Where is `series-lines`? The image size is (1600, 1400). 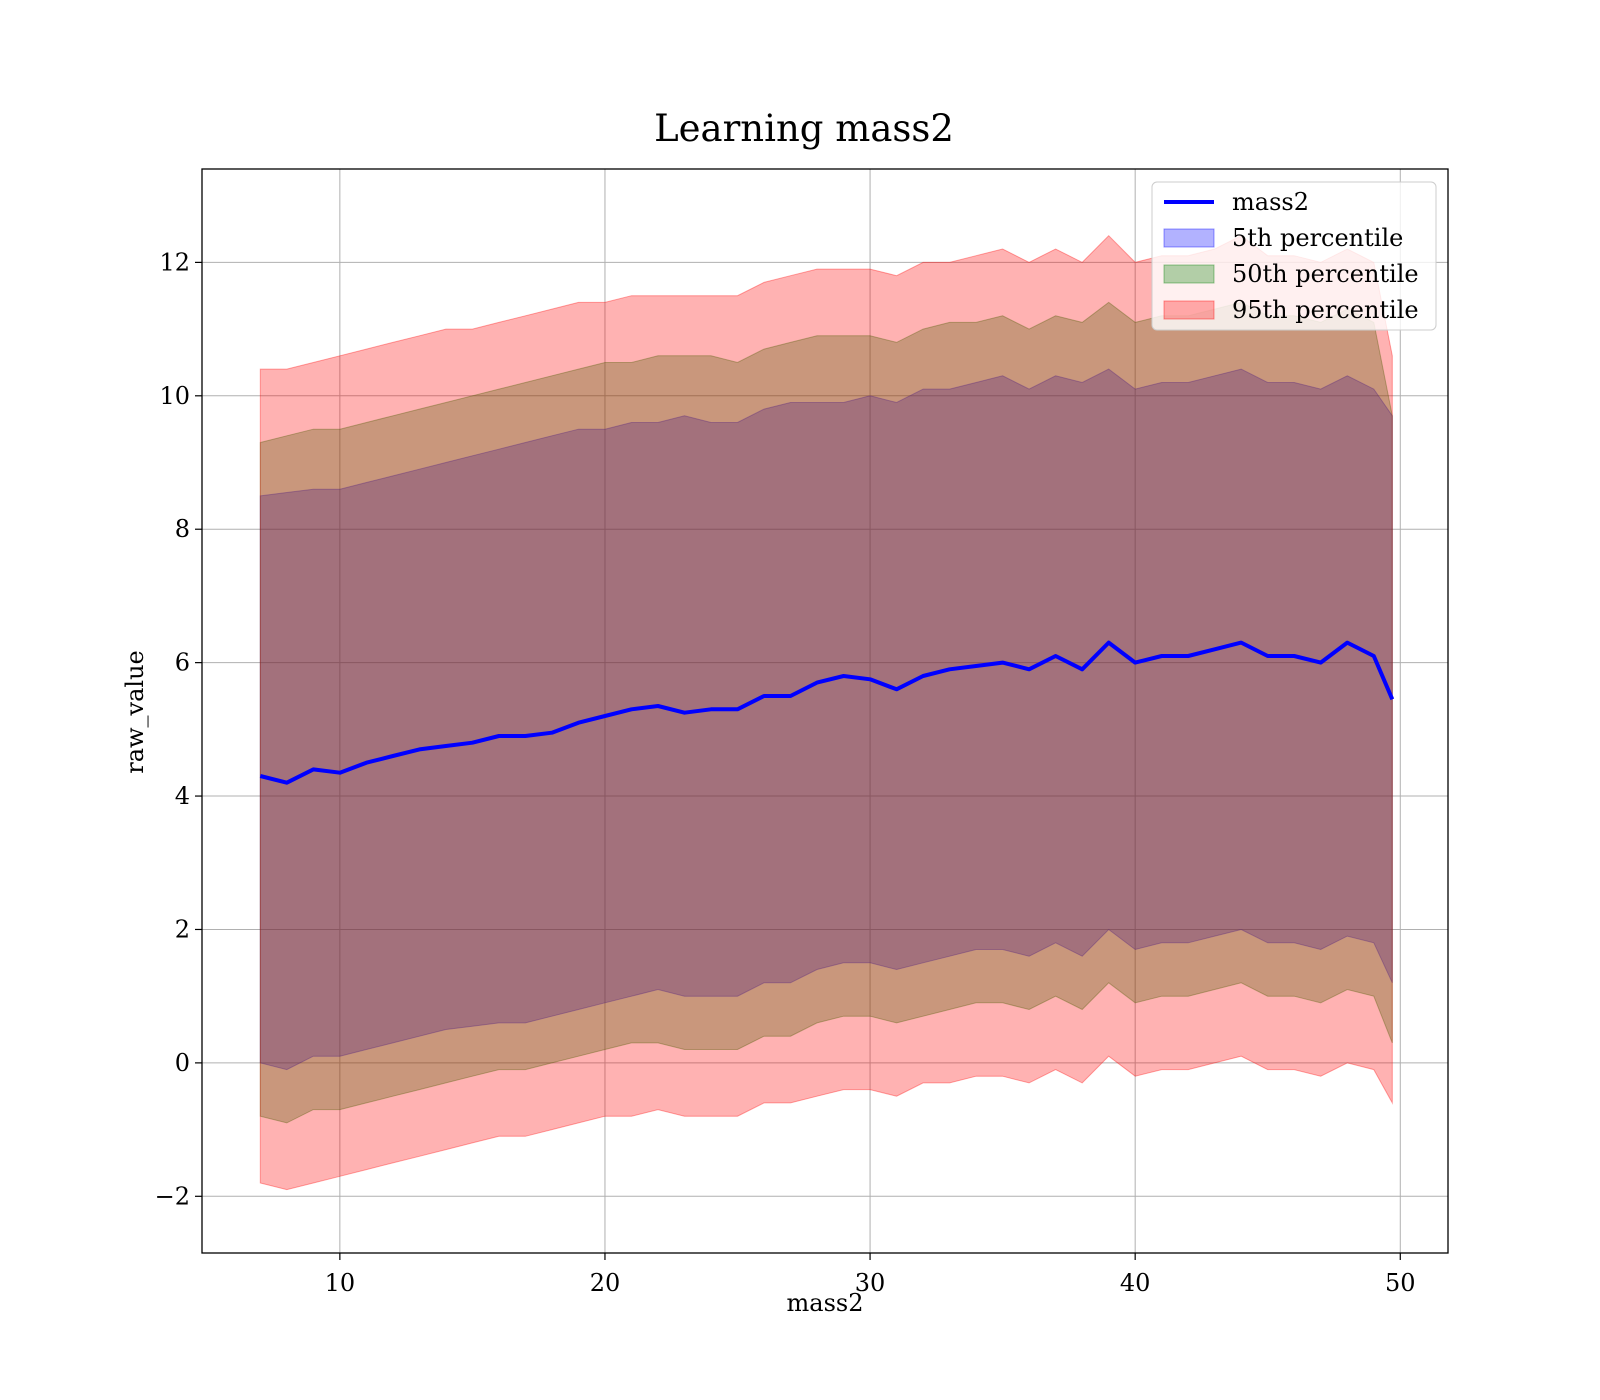 series-lines is located at coordinates (827, 712).